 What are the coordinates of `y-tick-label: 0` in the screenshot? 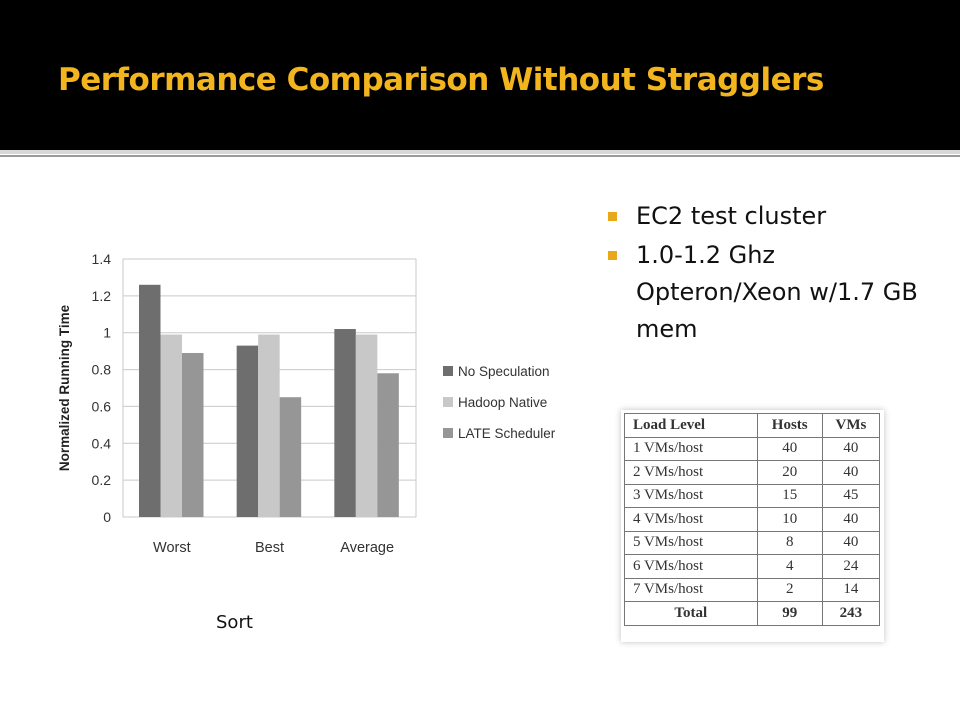 It's located at (107, 517).